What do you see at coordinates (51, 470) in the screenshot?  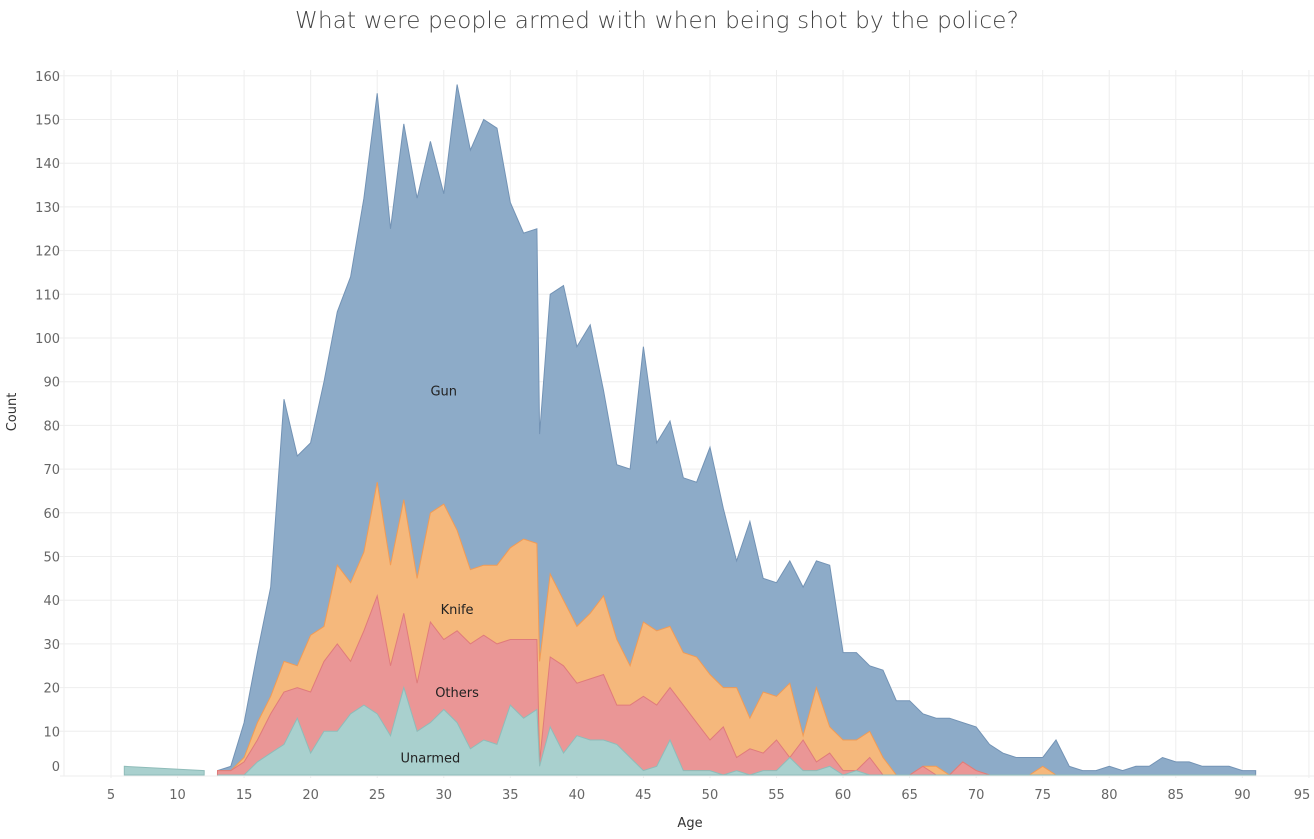 I see `y-tick-label: 70` at bounding box center [51, 470].